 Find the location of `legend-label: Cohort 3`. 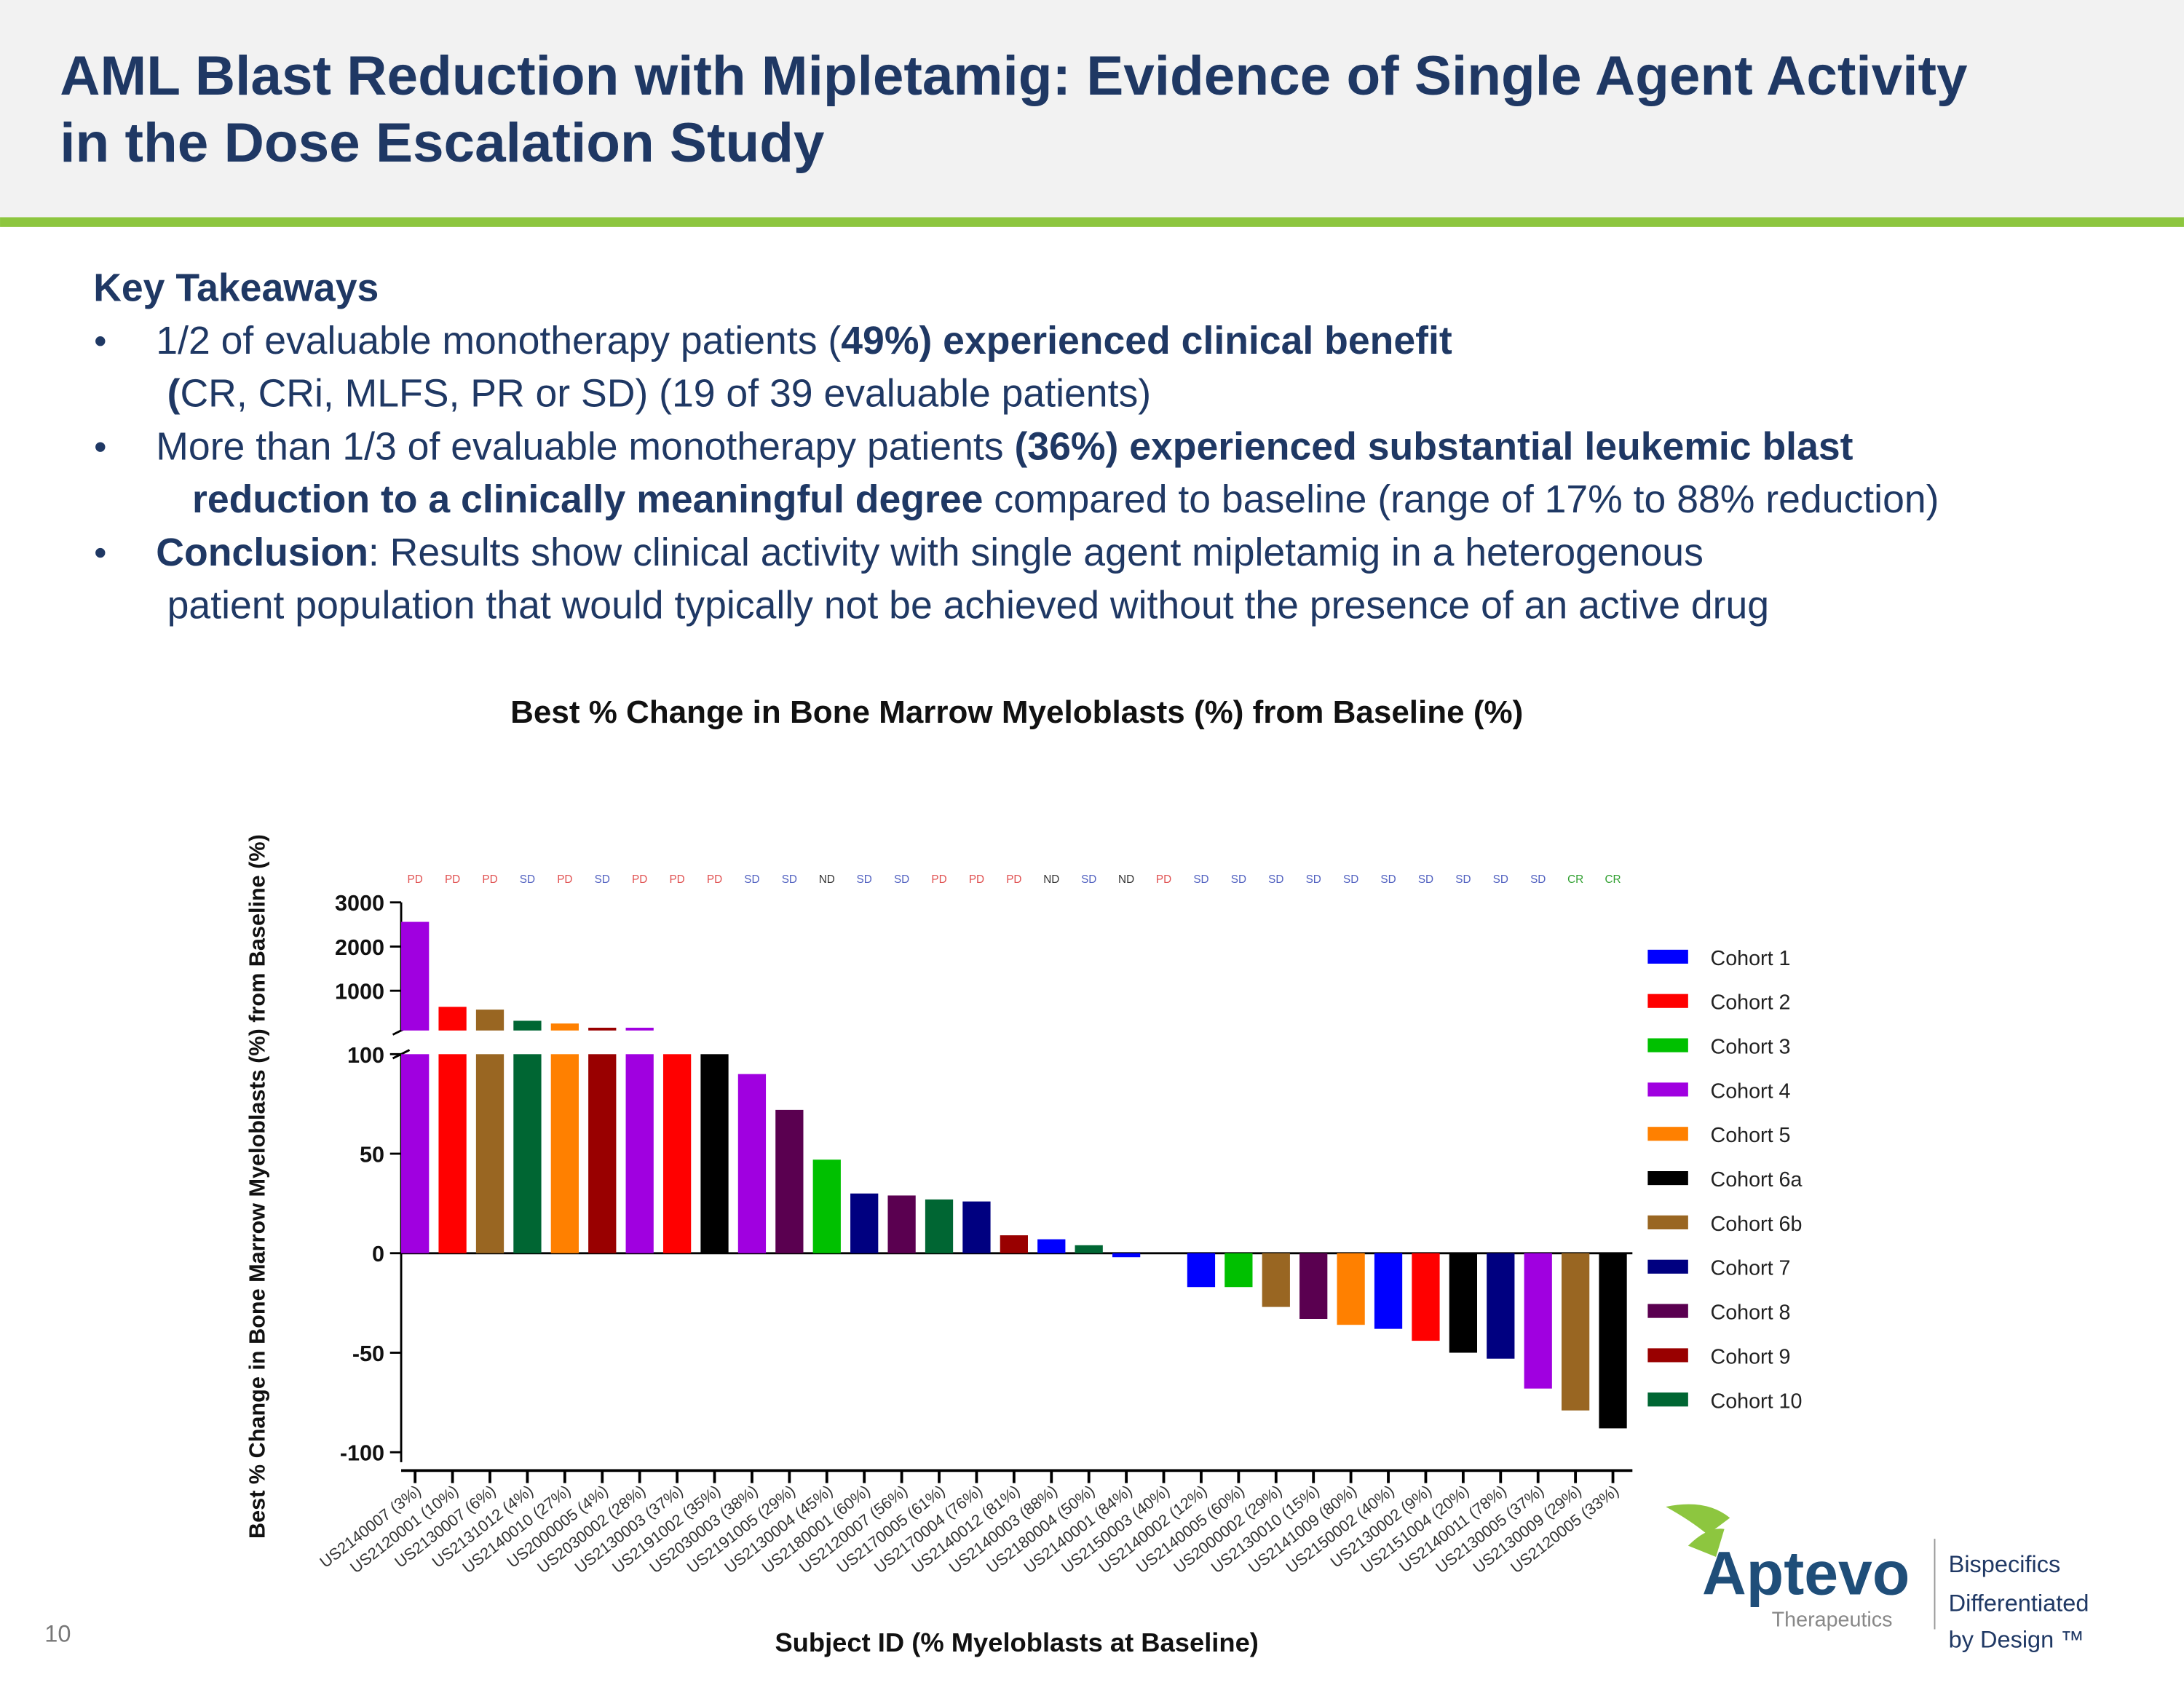

legend-label: Cohort 3 is located at coordinates (1750, 1047).